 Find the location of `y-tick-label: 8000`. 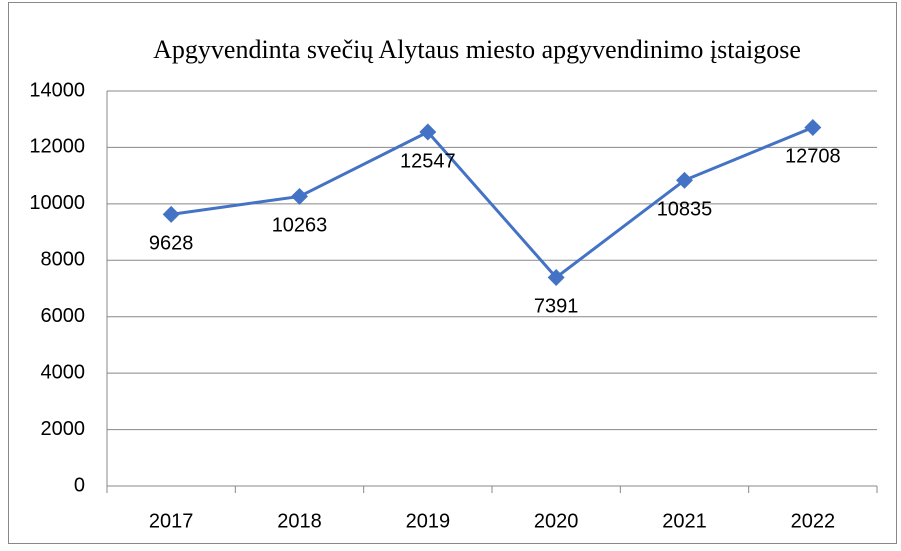

y-tick-label: 8000 is located at coordinates (63, 260).